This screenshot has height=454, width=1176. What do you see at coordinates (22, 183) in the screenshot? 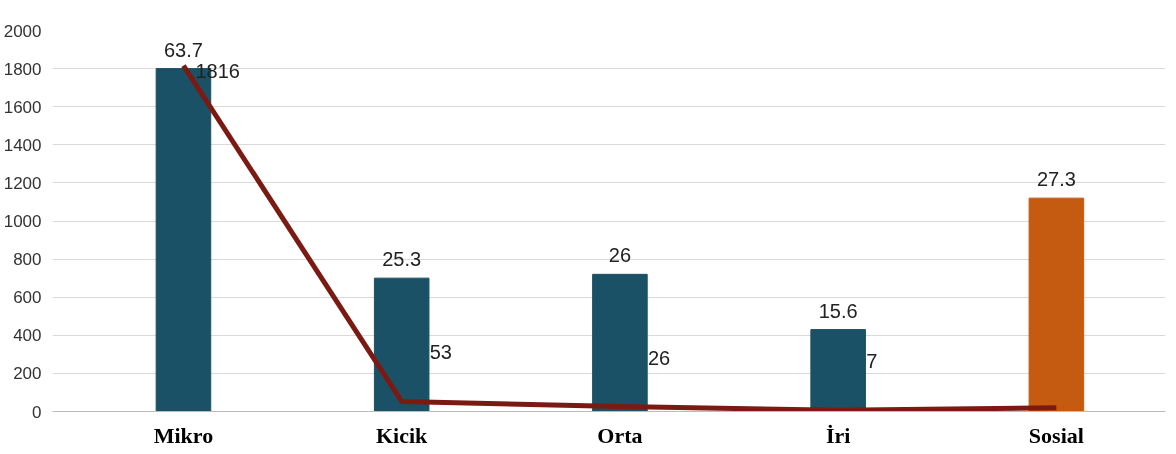
I see `y-tick-label: 1200` at bounding box center [22, 183].